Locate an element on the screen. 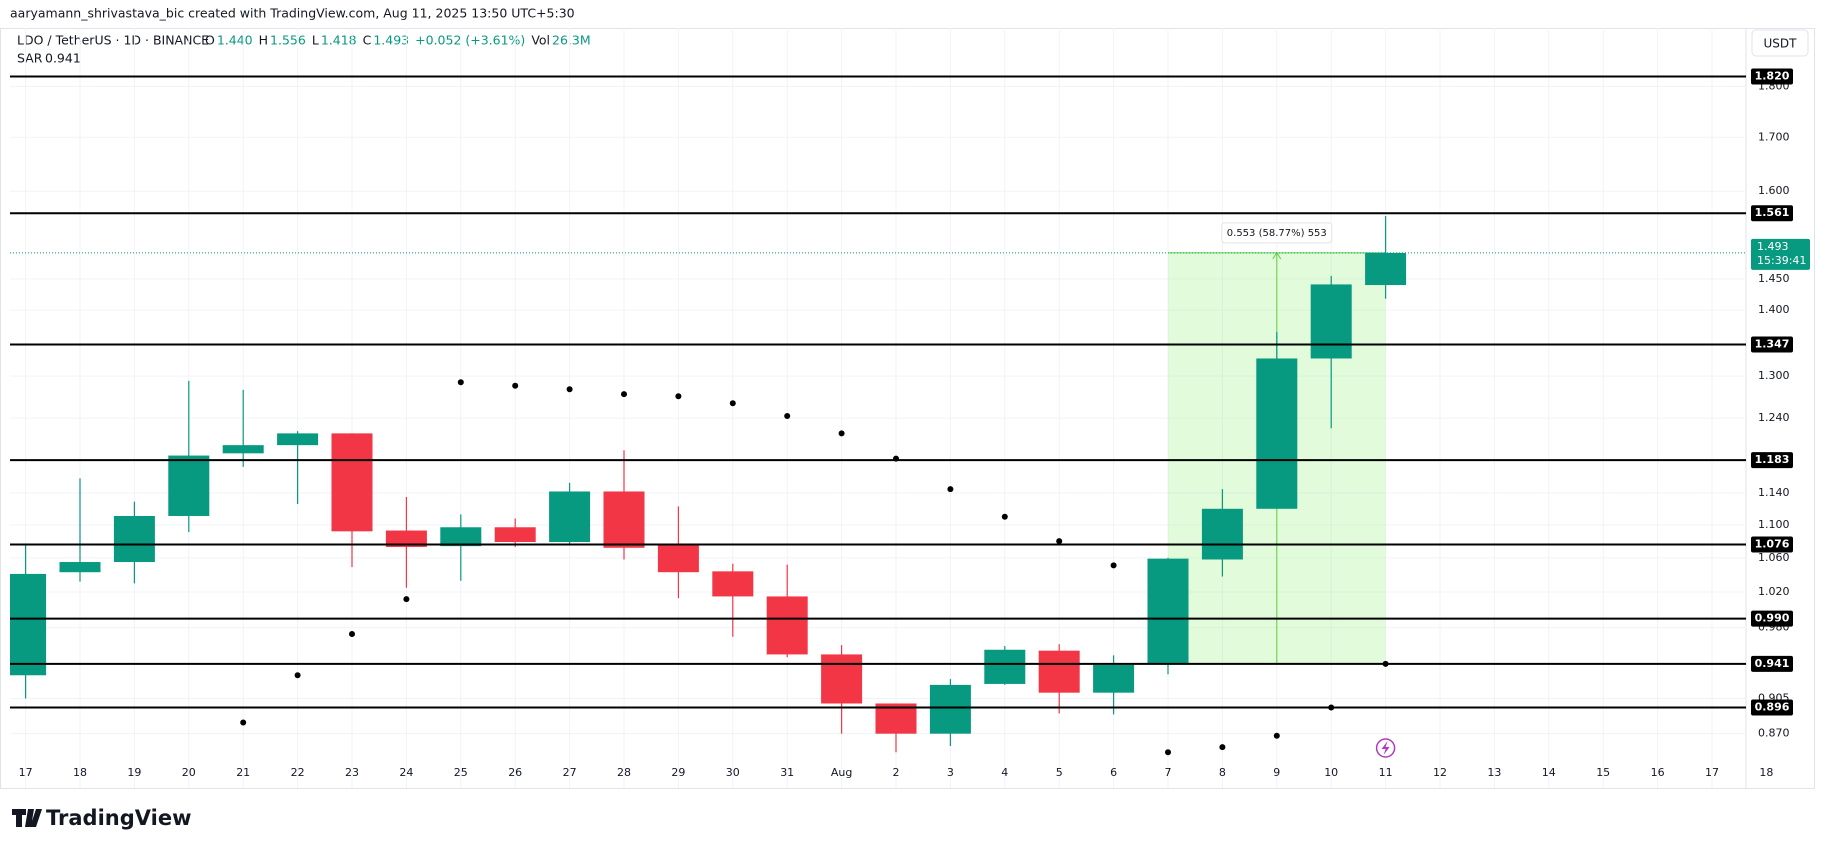  ohlc-label: C is located at coordinates (367, 40).